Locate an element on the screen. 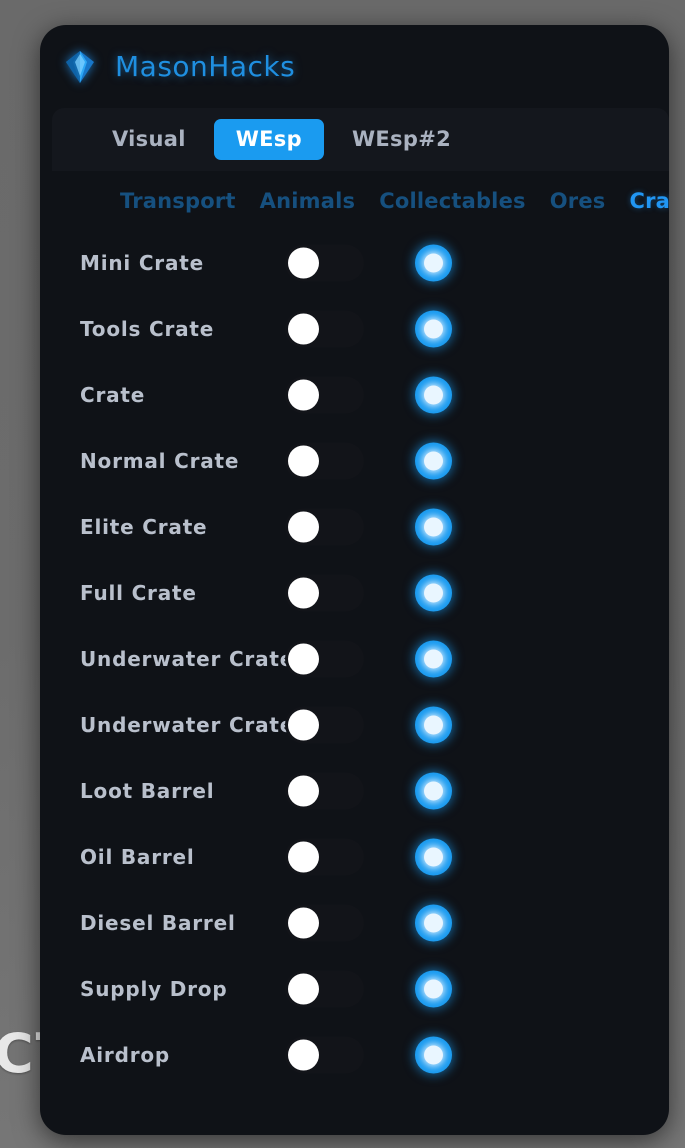 This screenshot has height=1148, width=685. subtab-transport: Transport is located at coordinates (178, 201).